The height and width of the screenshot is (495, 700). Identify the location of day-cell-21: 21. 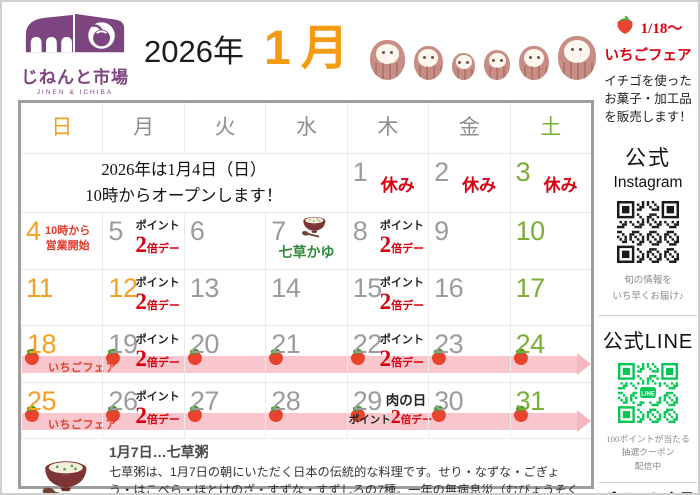
(305, 354).